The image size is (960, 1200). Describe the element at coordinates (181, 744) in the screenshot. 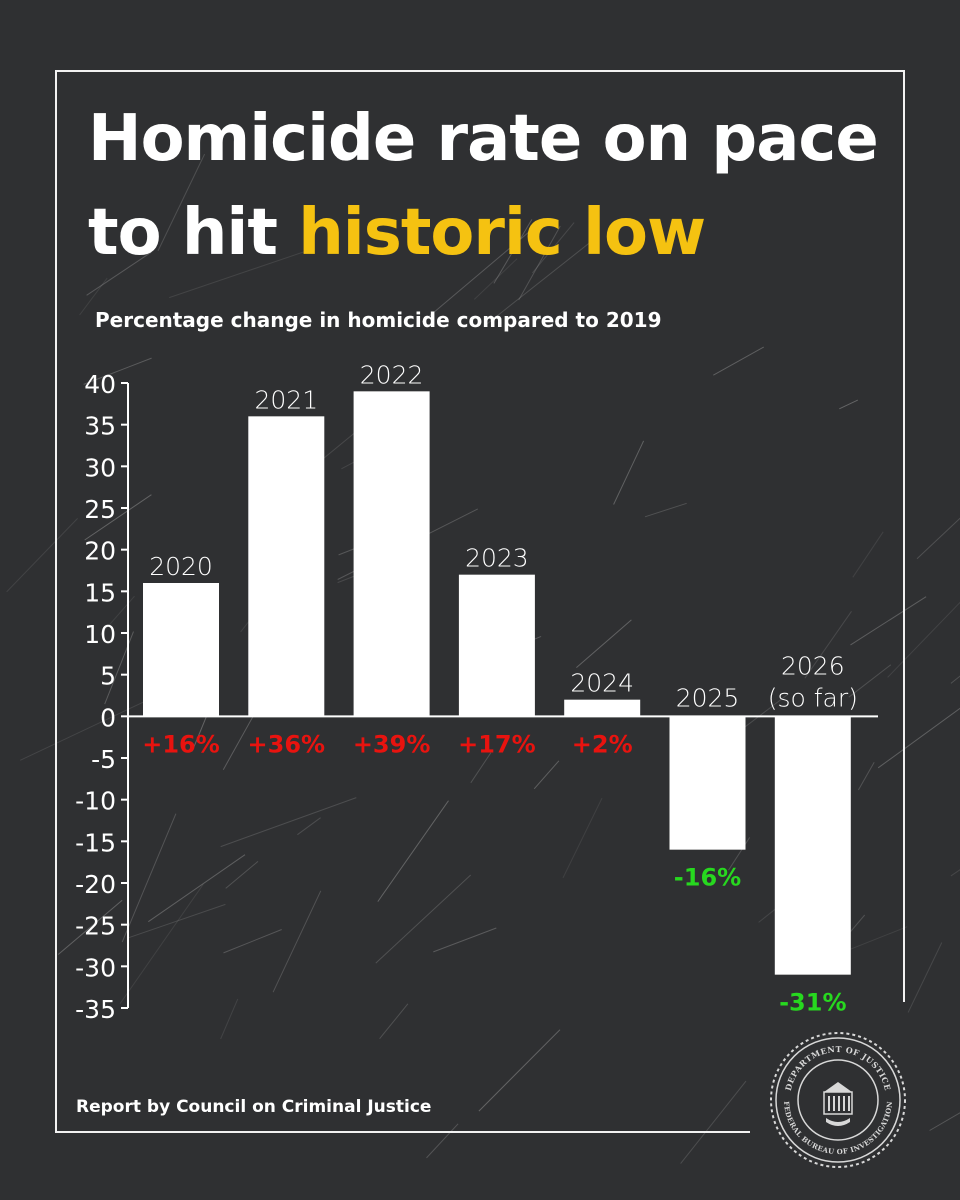

I see `value-label: +16%` at that location.